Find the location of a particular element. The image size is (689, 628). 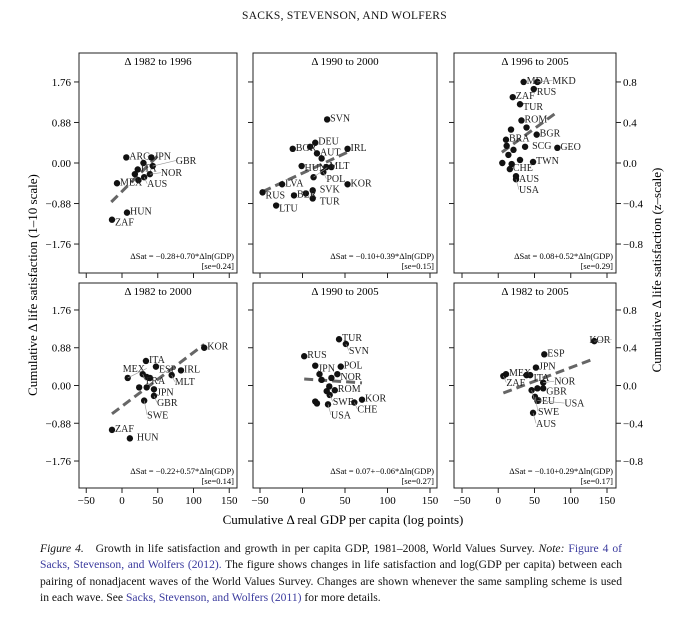

point-label: POL is located at coordinates (335, 179).